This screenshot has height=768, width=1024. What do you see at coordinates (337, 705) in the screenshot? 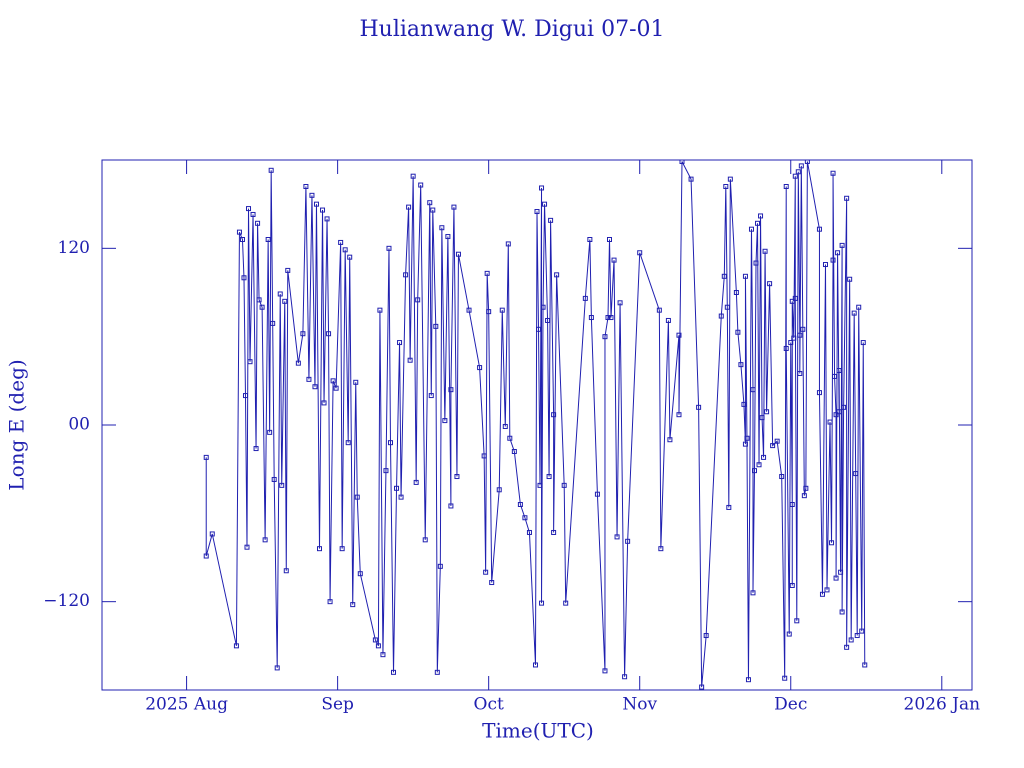
I see `x-tick-label: Sep` at bounding box center [337, 705].